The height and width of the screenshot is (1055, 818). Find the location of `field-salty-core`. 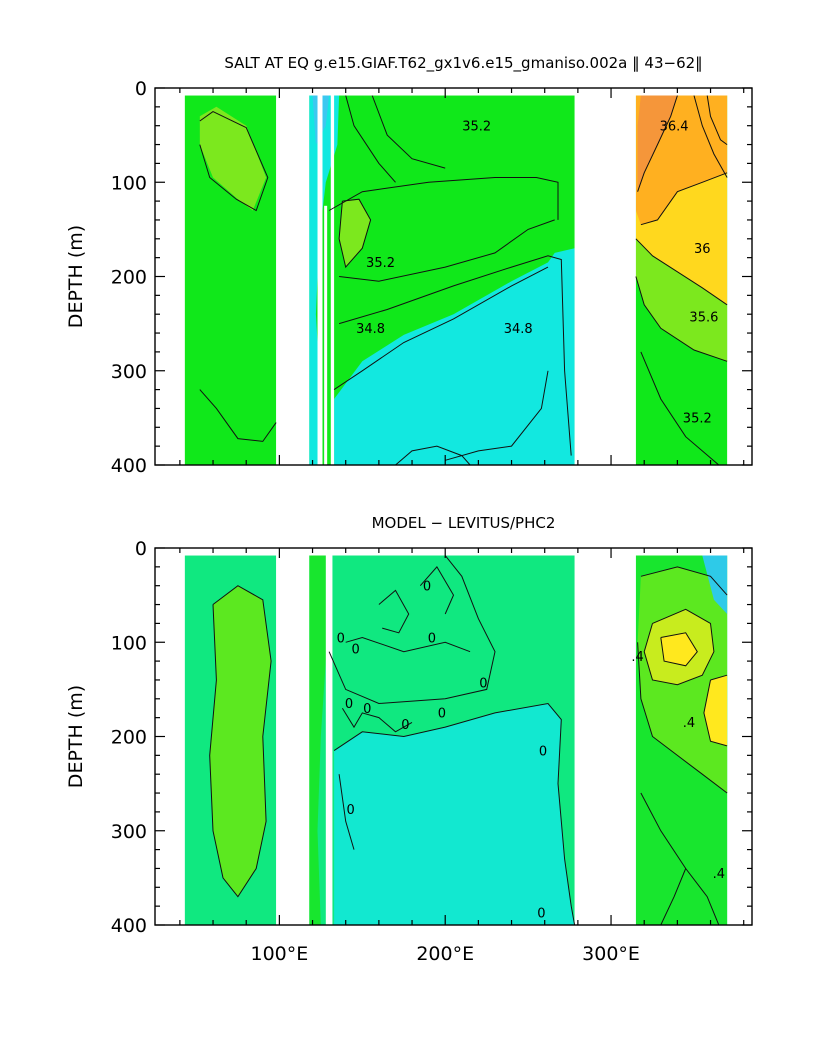

field-salty-core is located at coordinates (355, 233).